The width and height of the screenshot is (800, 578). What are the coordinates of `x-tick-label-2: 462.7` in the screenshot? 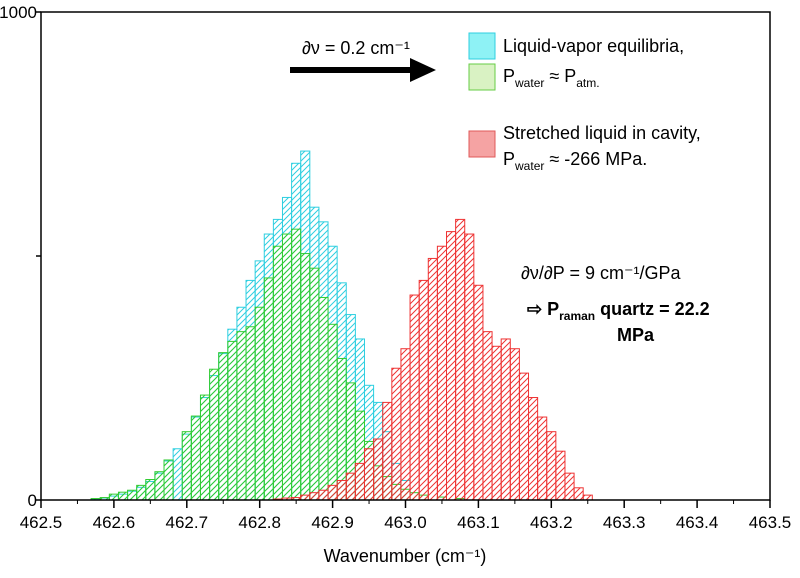 It's located at (187, 522).